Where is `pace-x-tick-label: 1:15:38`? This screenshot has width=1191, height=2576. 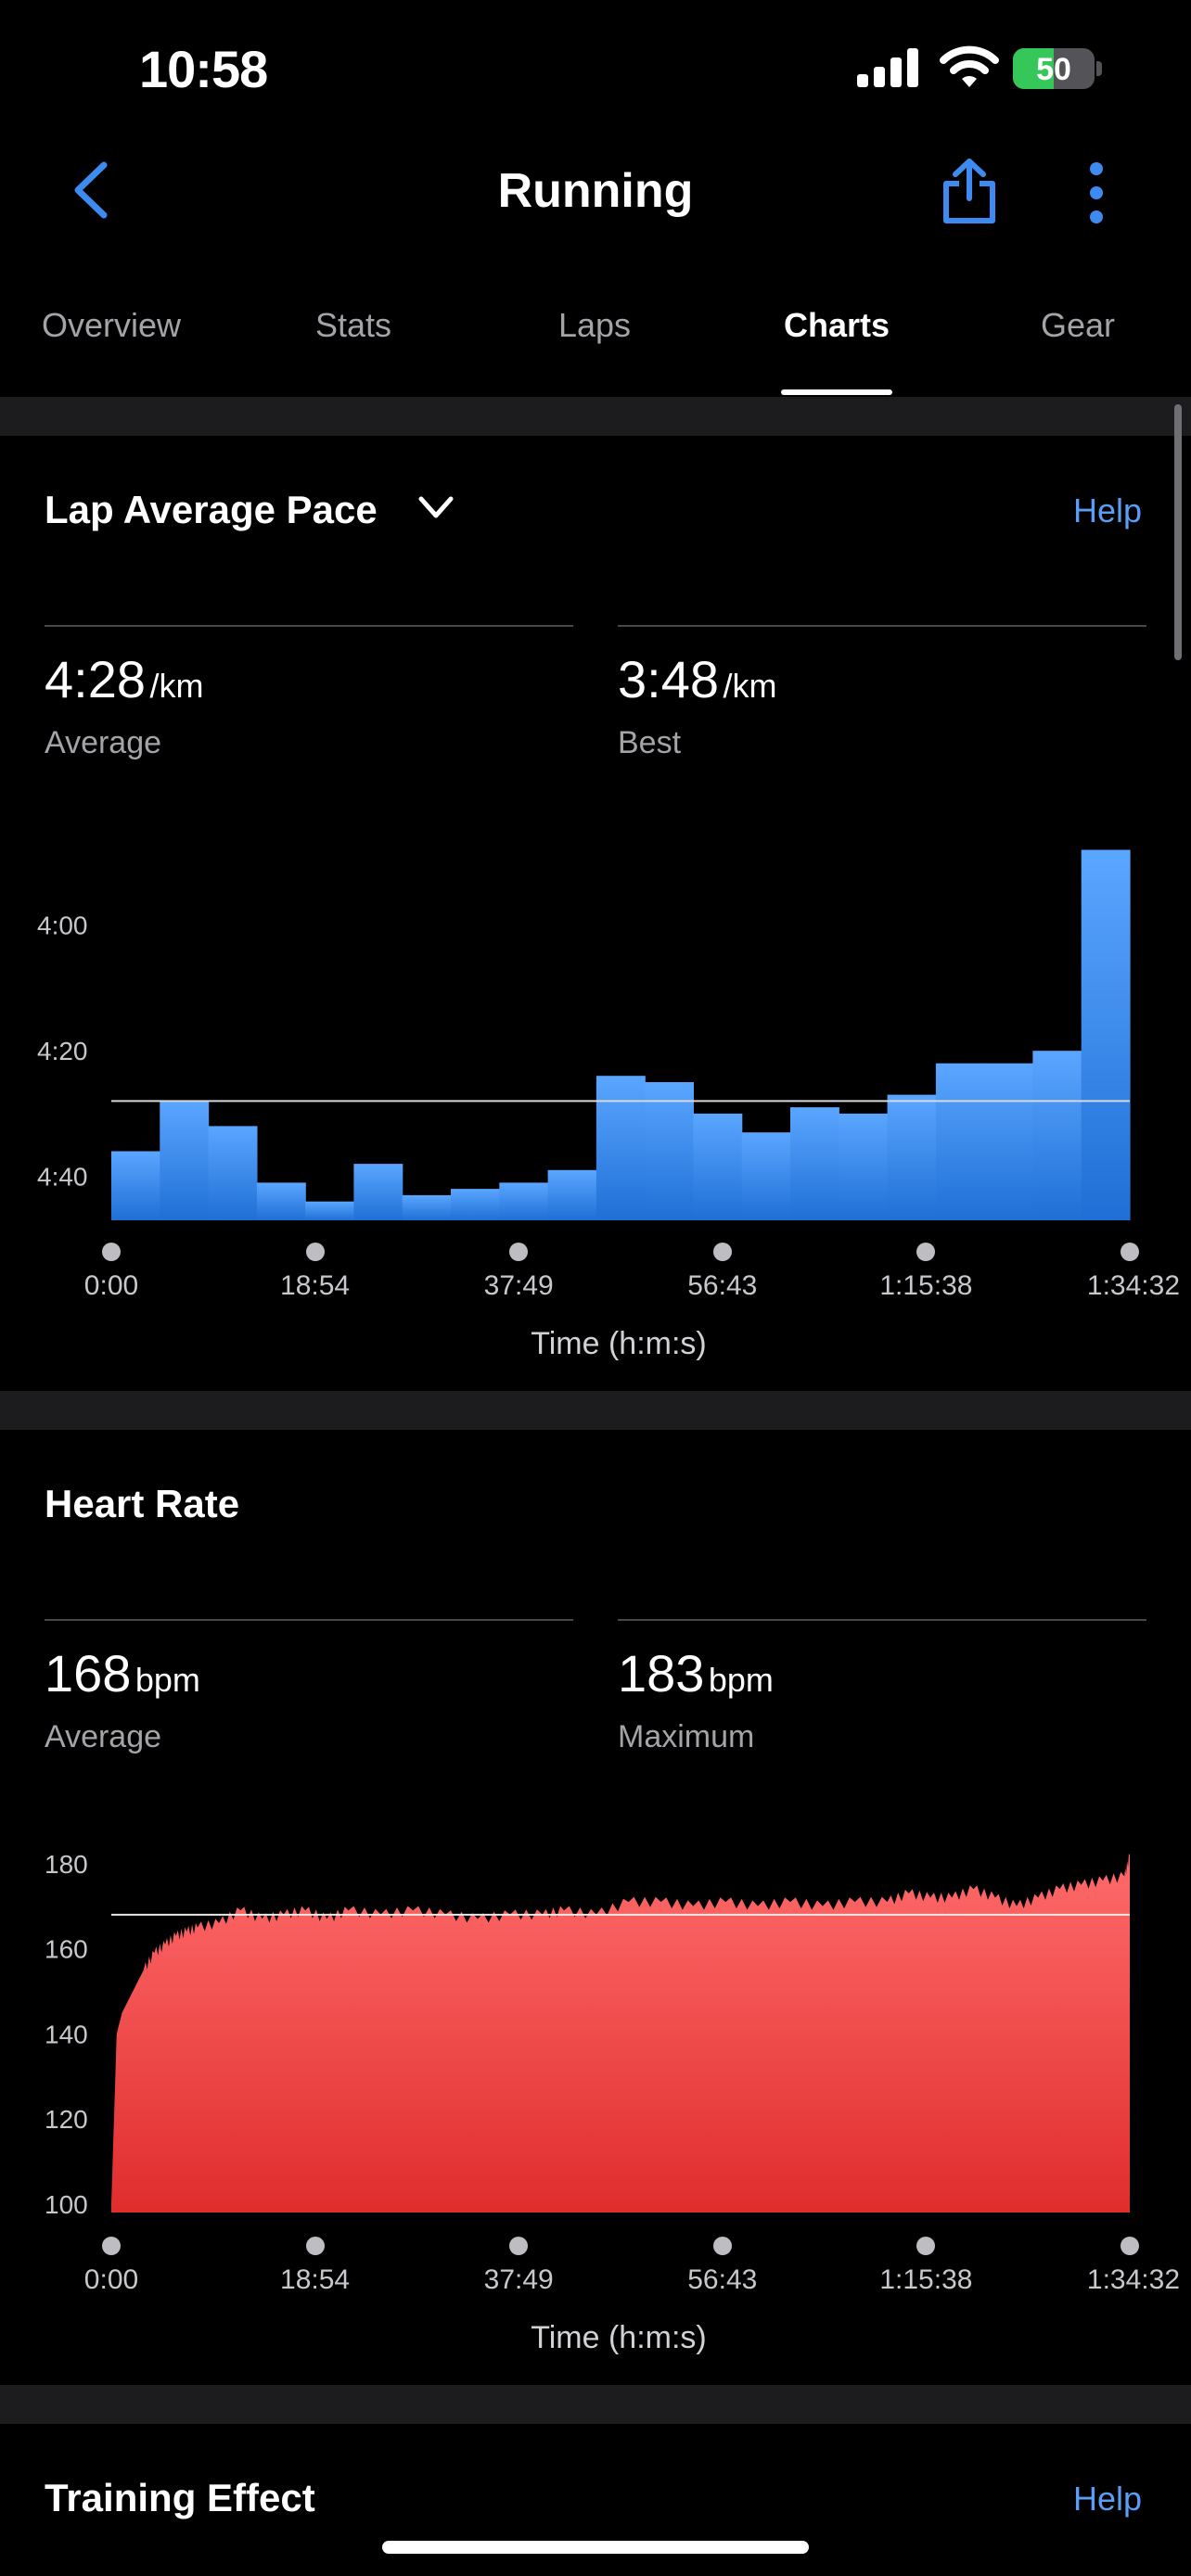
pace-x-tick-label: 1:15:38 is located at coordinates (926, 1285).